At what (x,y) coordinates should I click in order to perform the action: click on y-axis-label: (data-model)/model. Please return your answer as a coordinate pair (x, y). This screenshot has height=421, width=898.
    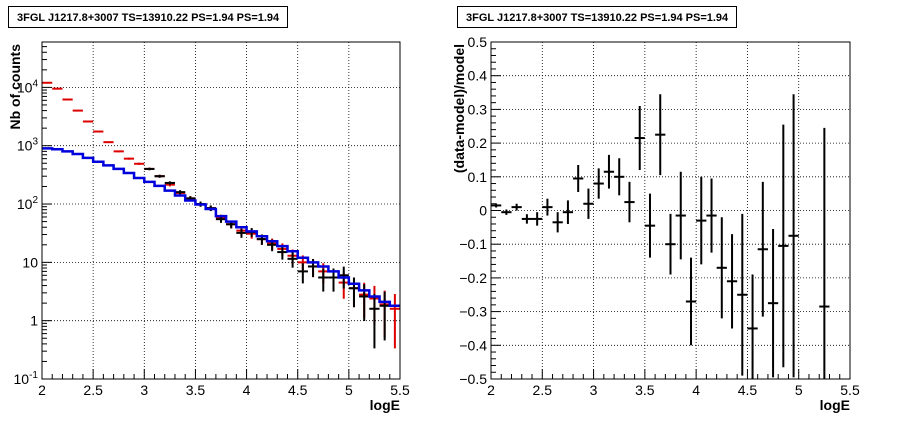
    Looking at the image, I should click on (459, 108).